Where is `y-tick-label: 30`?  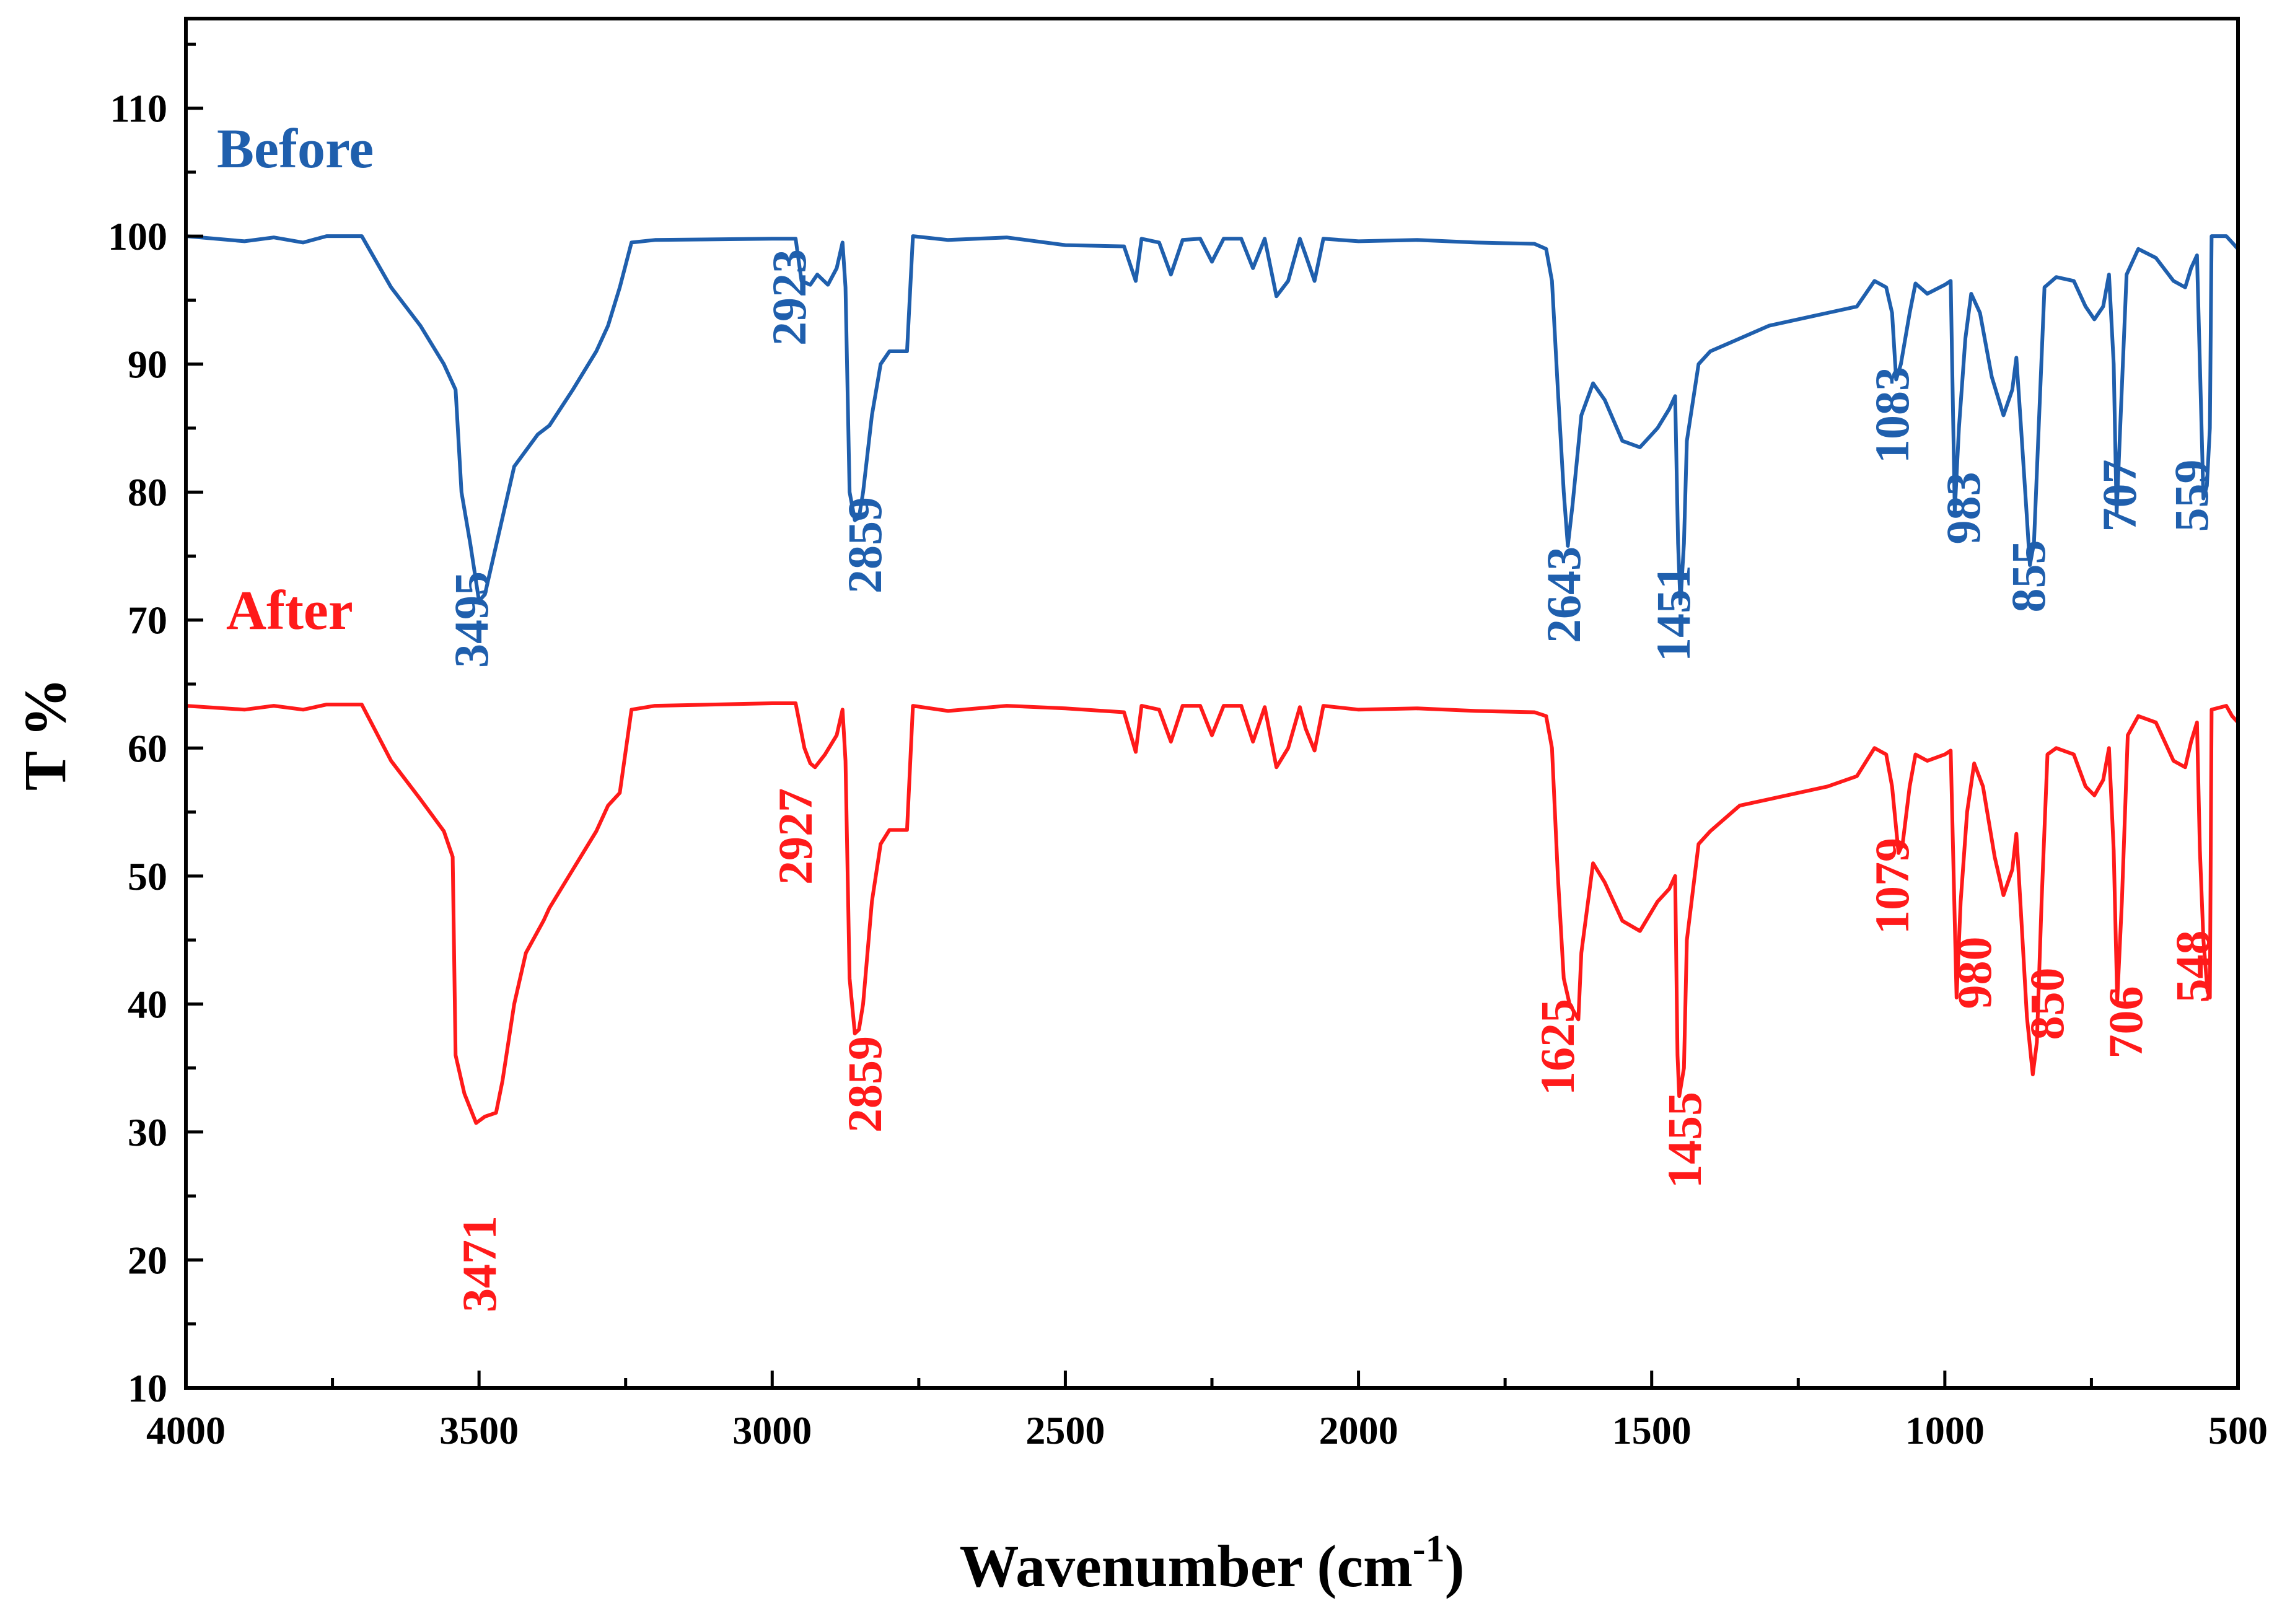
y-tick-label: 30 is located at coordinates (147, 1132).